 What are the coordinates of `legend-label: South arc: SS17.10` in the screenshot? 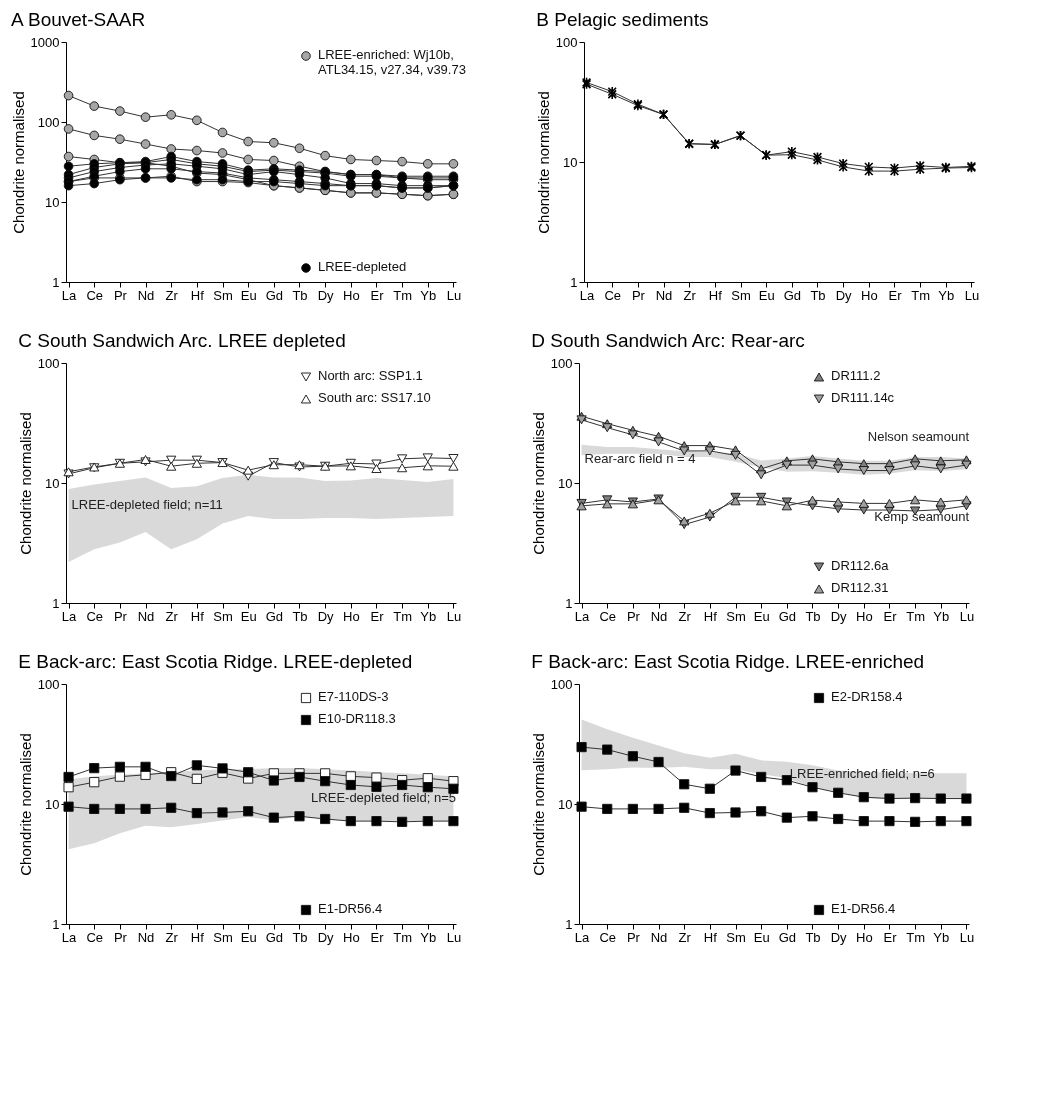 It's located at (374, 397).